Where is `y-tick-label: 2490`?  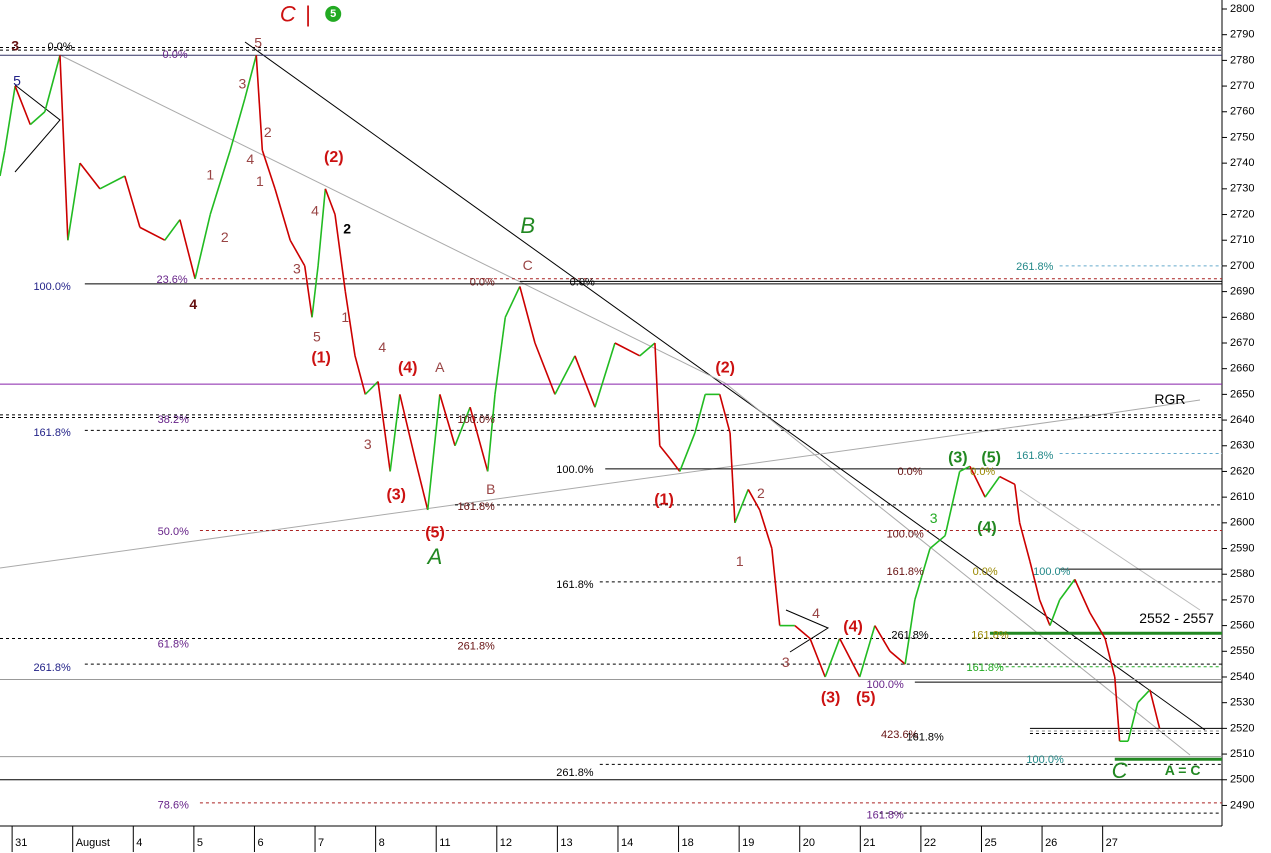 y-tick-label: 2490 is located at coordinates (1242, 805).